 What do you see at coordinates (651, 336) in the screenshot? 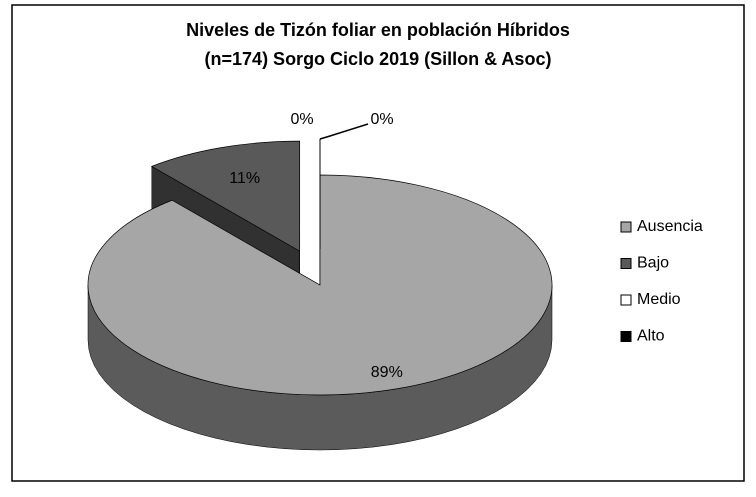
I see `legend-label: Alto` at bounding box center [651, 336].